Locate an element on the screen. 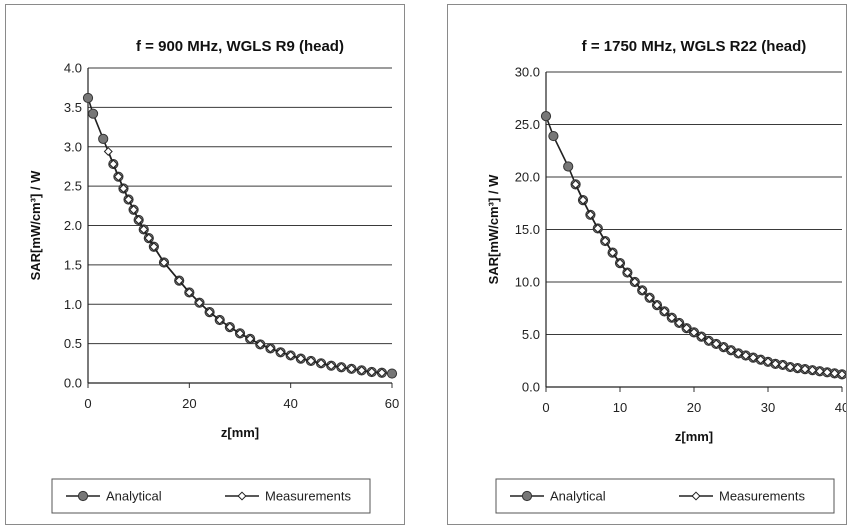 Image resolution: width=856 pixels, height=531 pixels. y-tick-label: 1.5 is located at coordinates (73, 264).